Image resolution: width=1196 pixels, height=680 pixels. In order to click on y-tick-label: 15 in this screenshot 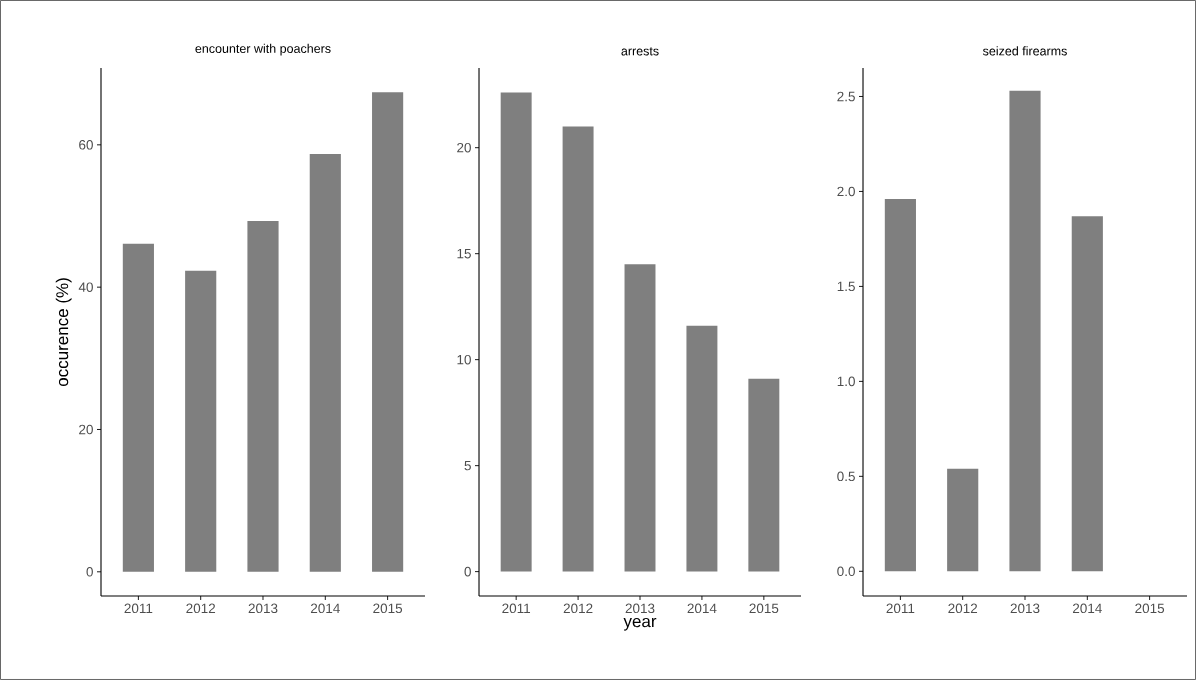, I will do `click(464, 253)`.